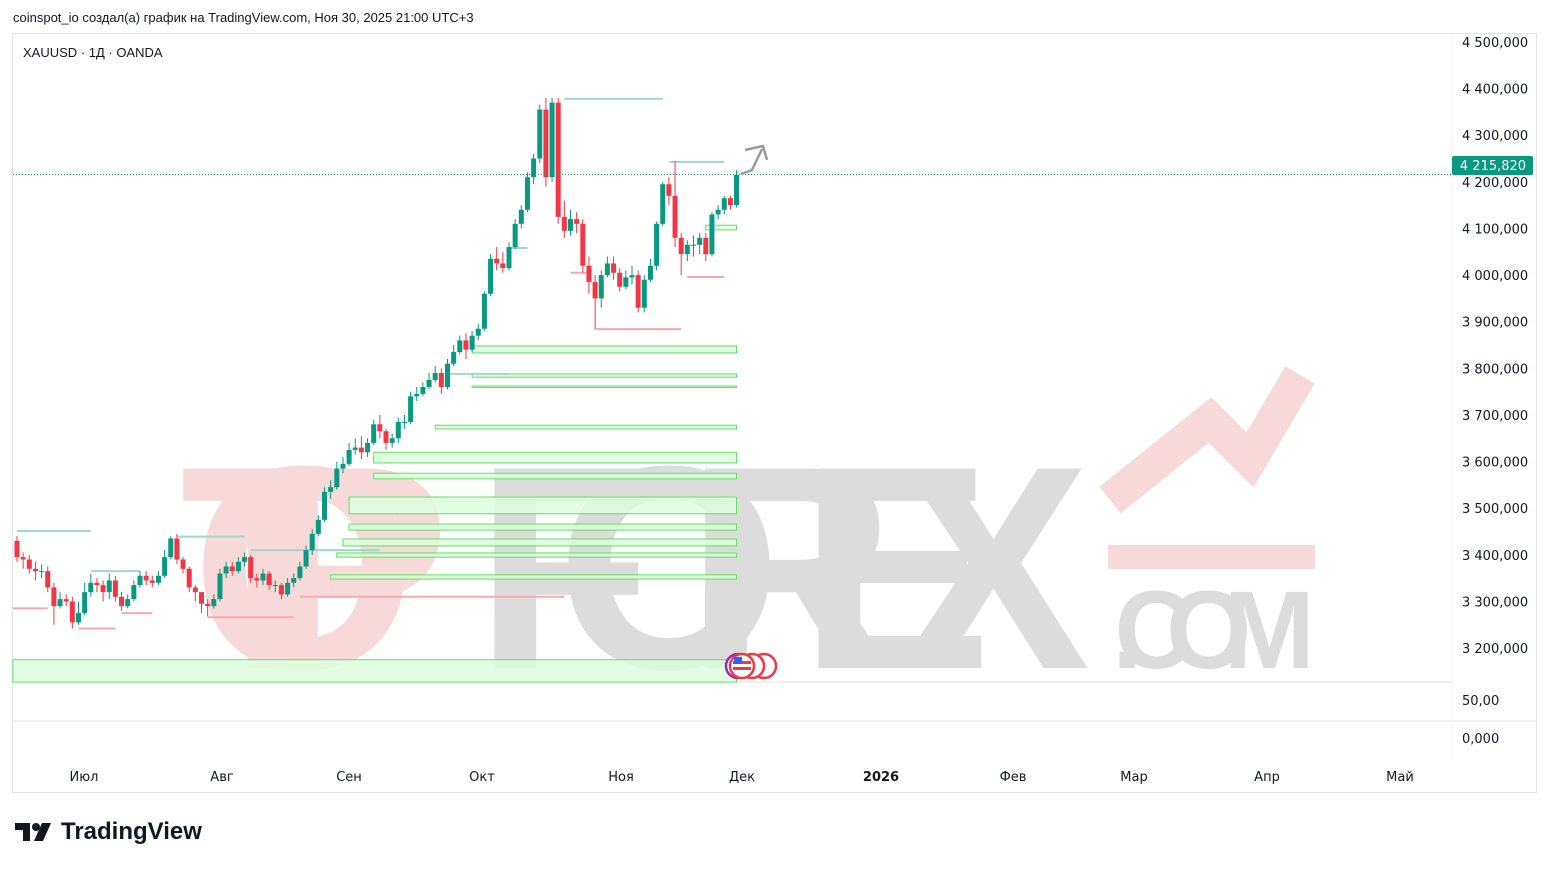 This screenshot has height=869, width=1551. What do you see at coordinates (751, 666) in the screenshot?
I see `us-flag-event-icons` at bounding box center [751, 666].